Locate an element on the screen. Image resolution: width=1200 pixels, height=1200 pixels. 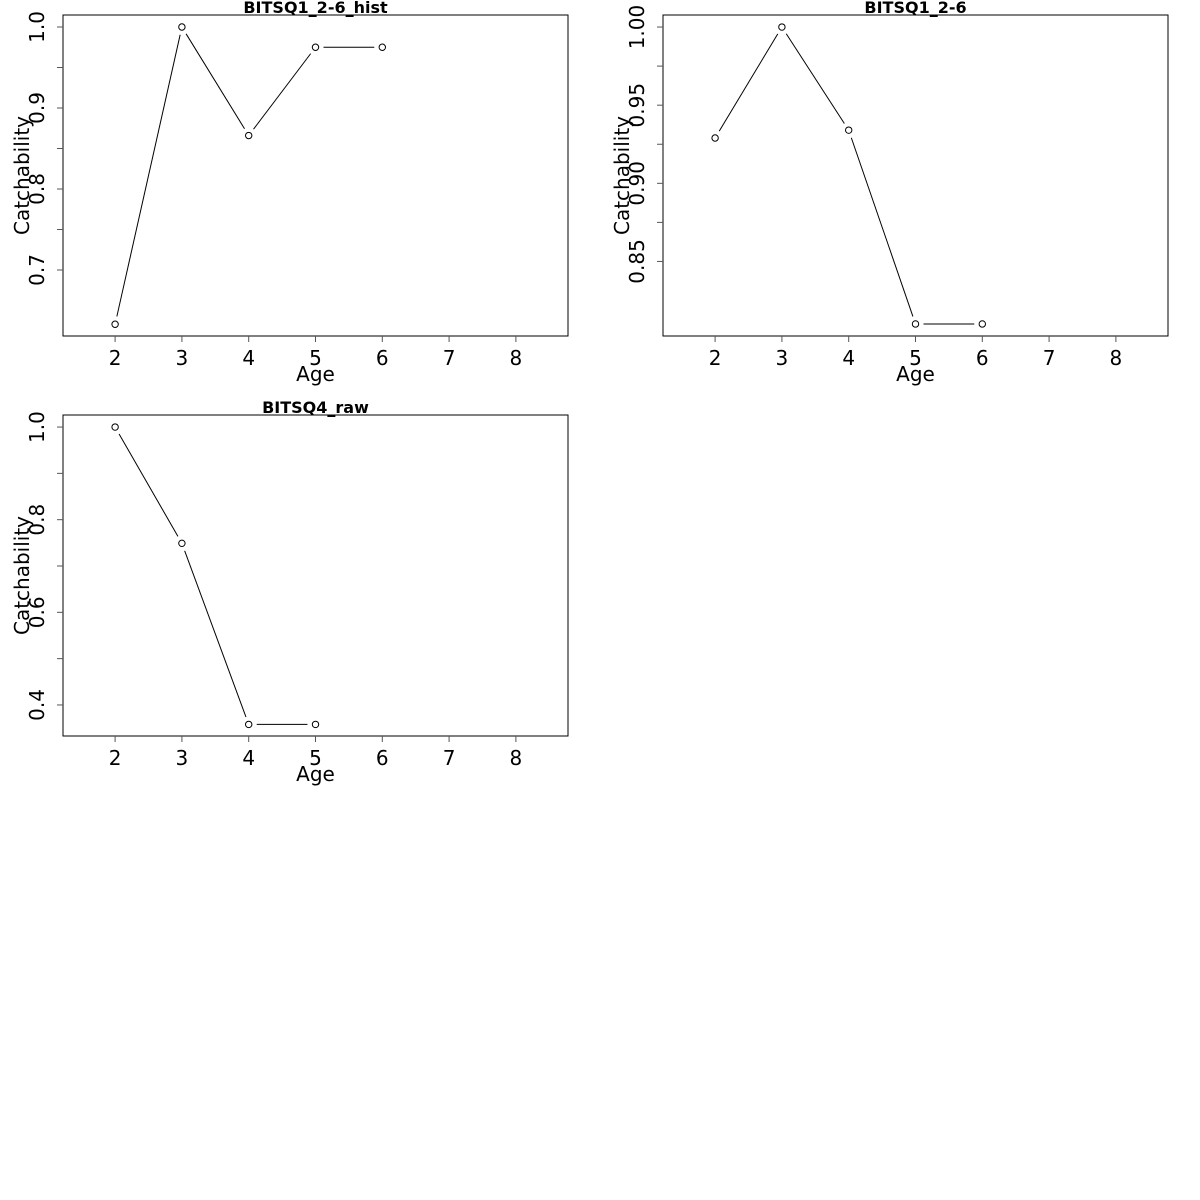
y-tick-label: 0.6 is located at coordinates (37, 612).